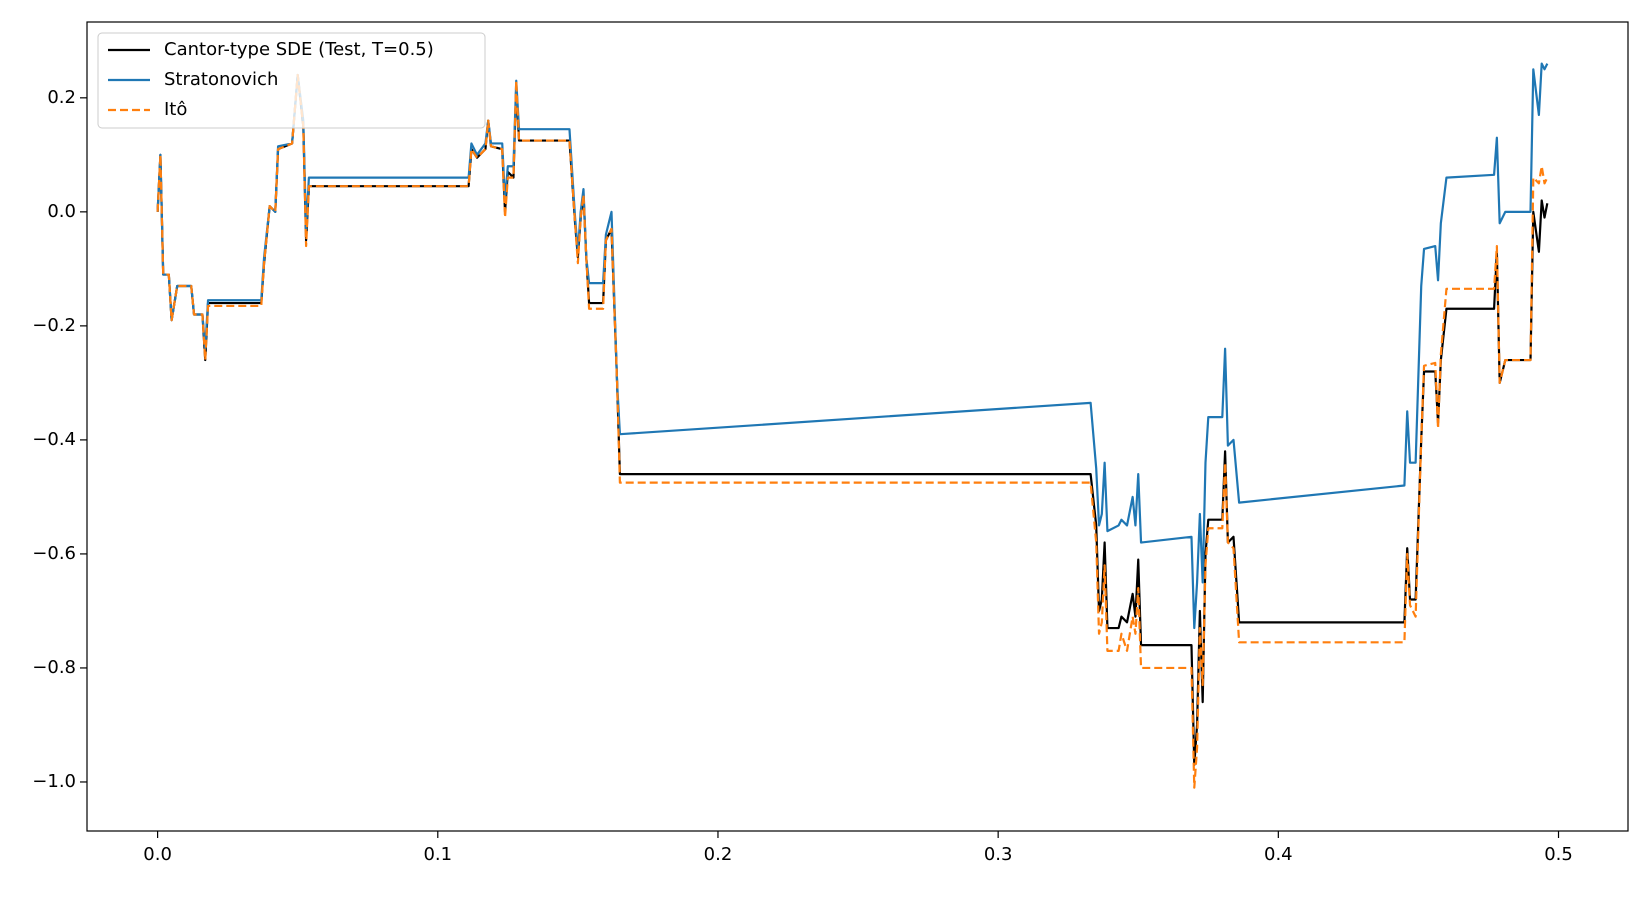 The width and height of the screenshot is (1650, 900). I want to click on y-tick-label: −0.8, so click(54, 667).